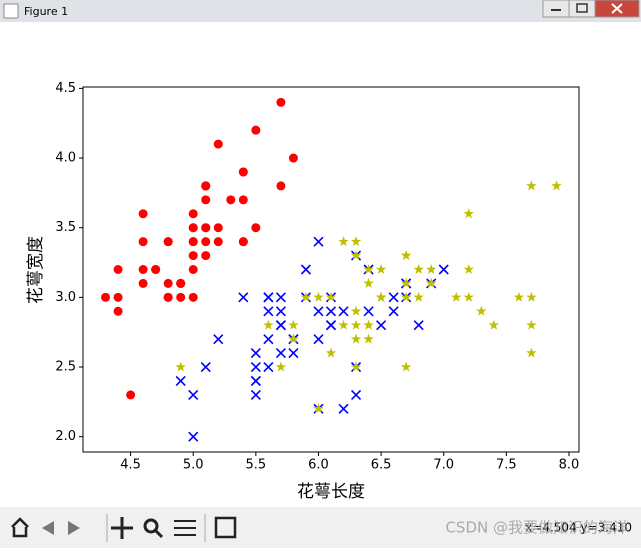 The width and height of the screenshot is (641, 552). What do you see at coordinates (65, 367) in the screenshot?
I see `y-tick-label: 2.5` at bounding box center [65, 367].